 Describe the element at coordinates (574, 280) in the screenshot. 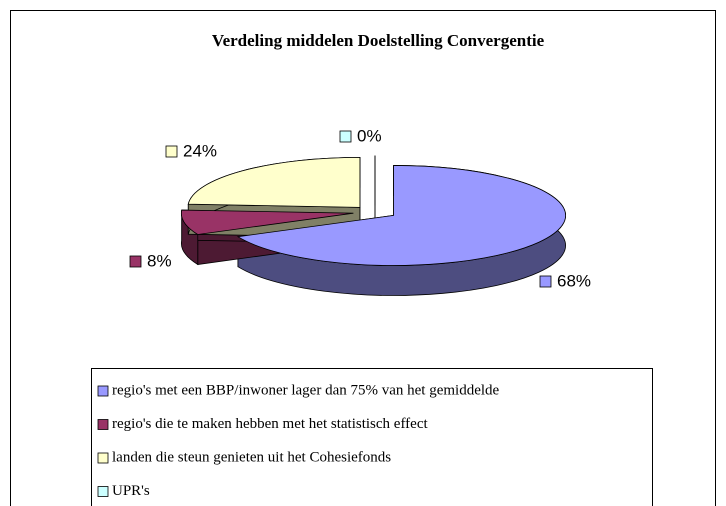

I see `data-label: 68%` at that location.